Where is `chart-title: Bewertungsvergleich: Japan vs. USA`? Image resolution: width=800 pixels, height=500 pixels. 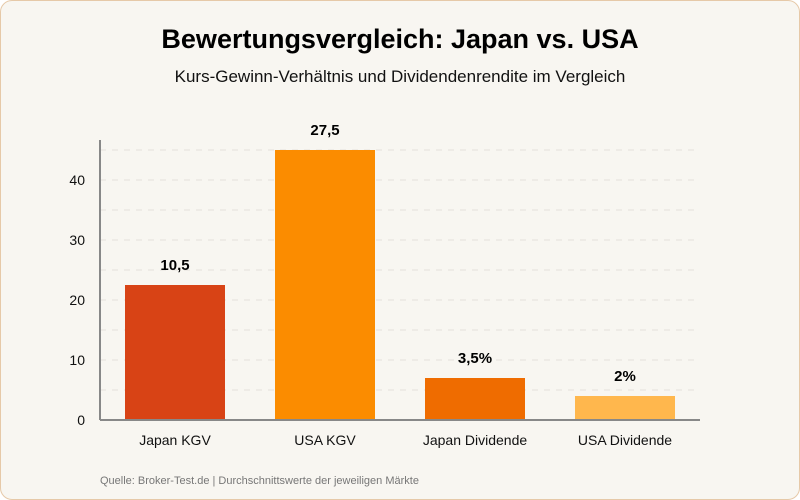 chart-title: Bewertungsvergleich: Japan vs. USA is located at coordinates (400, 39).